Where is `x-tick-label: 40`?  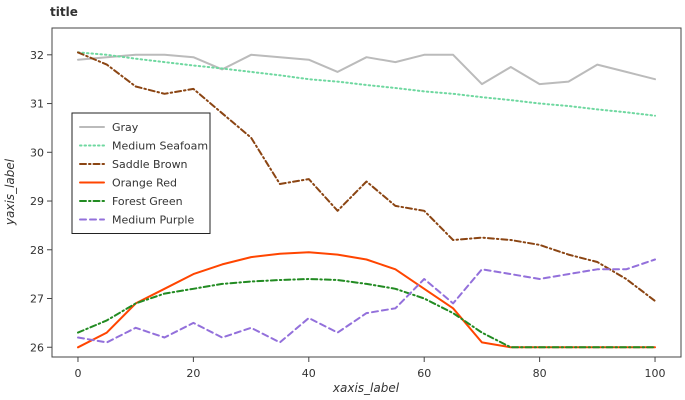
x-tick-label: 40 is located at coordinates (309, 373).